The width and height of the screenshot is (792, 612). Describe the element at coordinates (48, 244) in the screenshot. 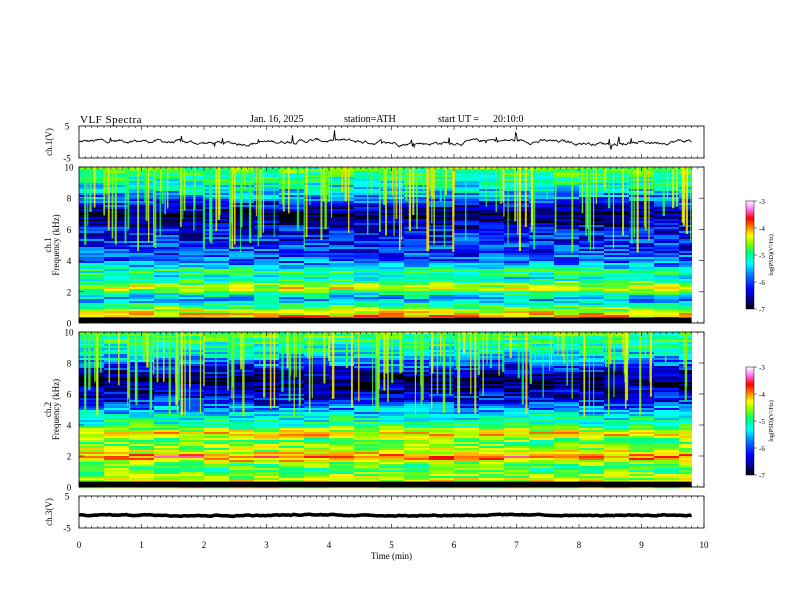

I see `ch1-spectrogram-ylabel-channel: ch.1` at that location.